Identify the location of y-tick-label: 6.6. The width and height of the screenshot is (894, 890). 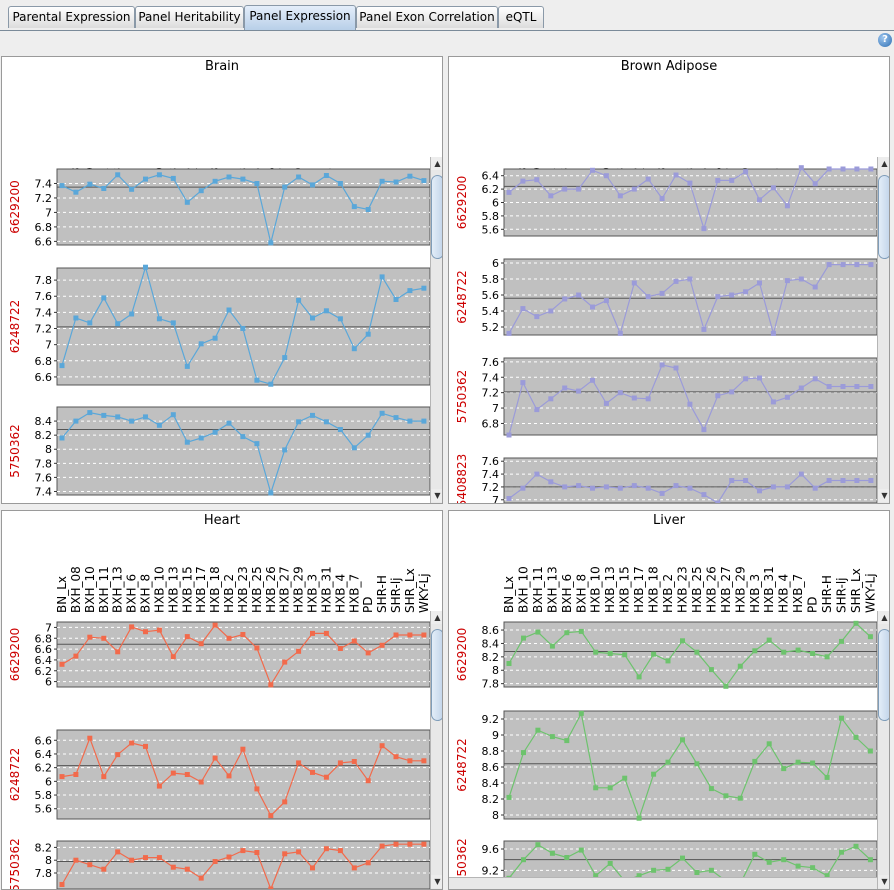
(44, 241).